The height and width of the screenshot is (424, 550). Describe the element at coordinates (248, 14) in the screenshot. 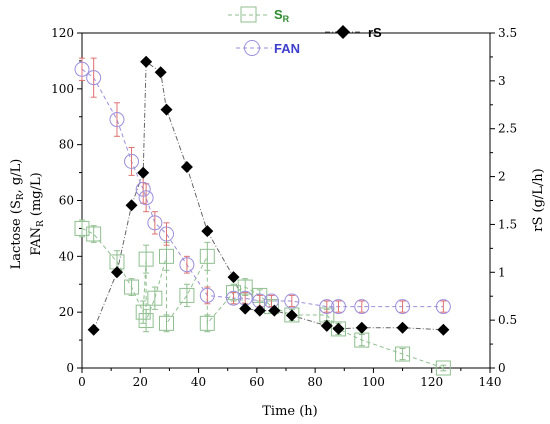

I see `legend-marker-square` at that location.